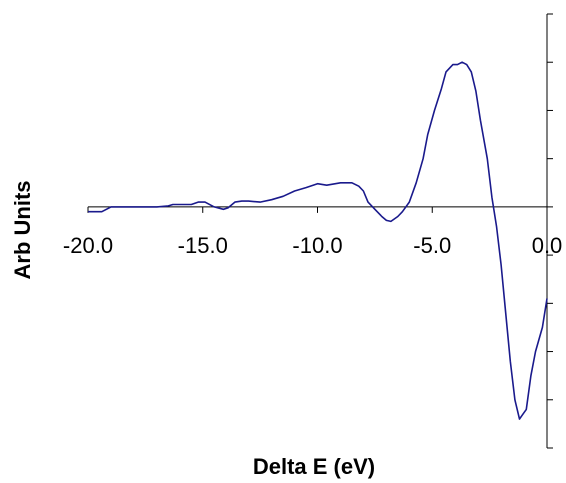 The image size is (566, 483). Describe the element at coordinates (88, 245) in the screenshot. I see `x-tick-label: -20.0` at that location.